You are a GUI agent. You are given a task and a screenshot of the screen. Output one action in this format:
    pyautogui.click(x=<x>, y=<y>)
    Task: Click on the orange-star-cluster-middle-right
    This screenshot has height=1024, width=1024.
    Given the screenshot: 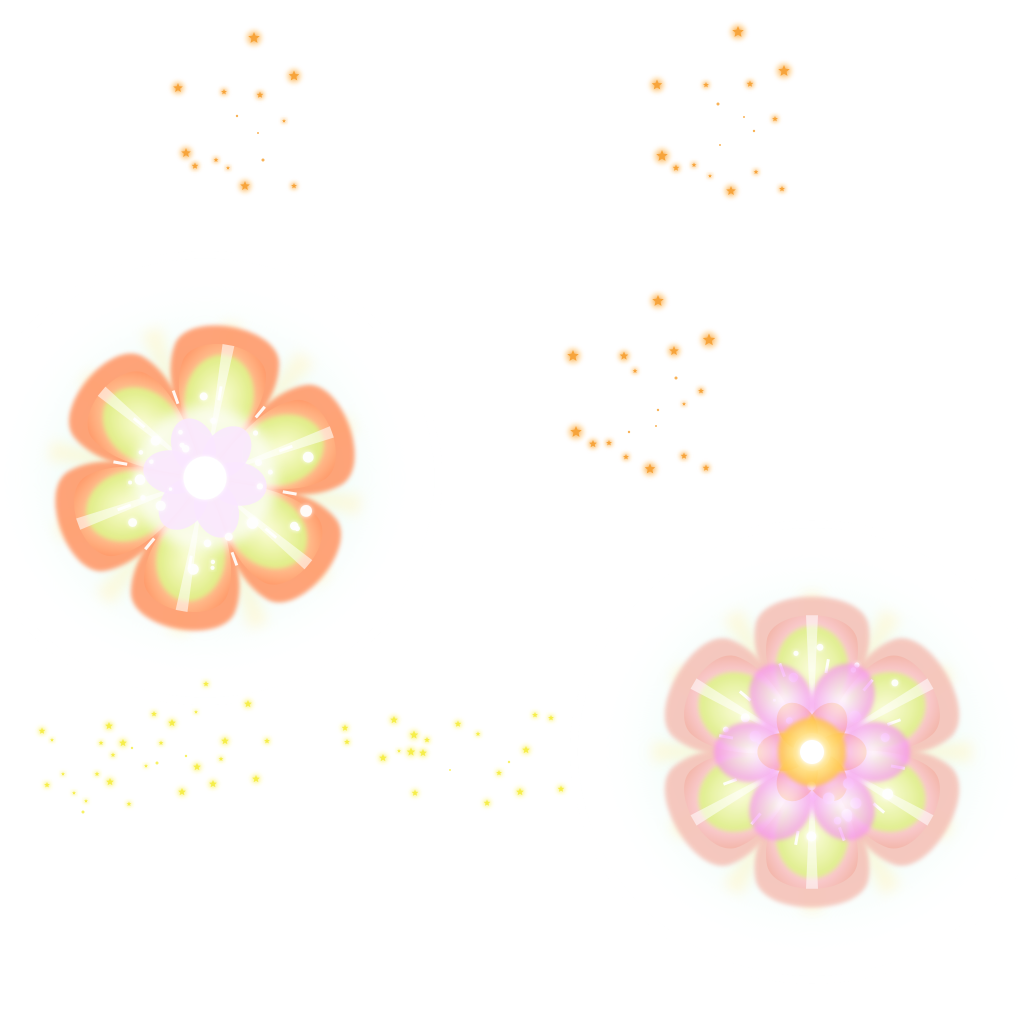 What is the action you would take?
    pyautogui.click(x=641, y=384)
    